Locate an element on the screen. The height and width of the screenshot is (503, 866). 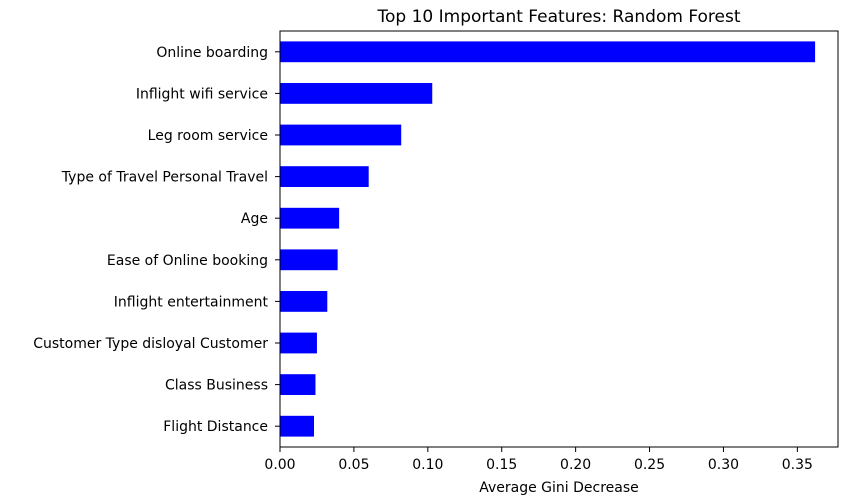
x-tick-label-1: 0.05 is located at coordinates (353, 465).